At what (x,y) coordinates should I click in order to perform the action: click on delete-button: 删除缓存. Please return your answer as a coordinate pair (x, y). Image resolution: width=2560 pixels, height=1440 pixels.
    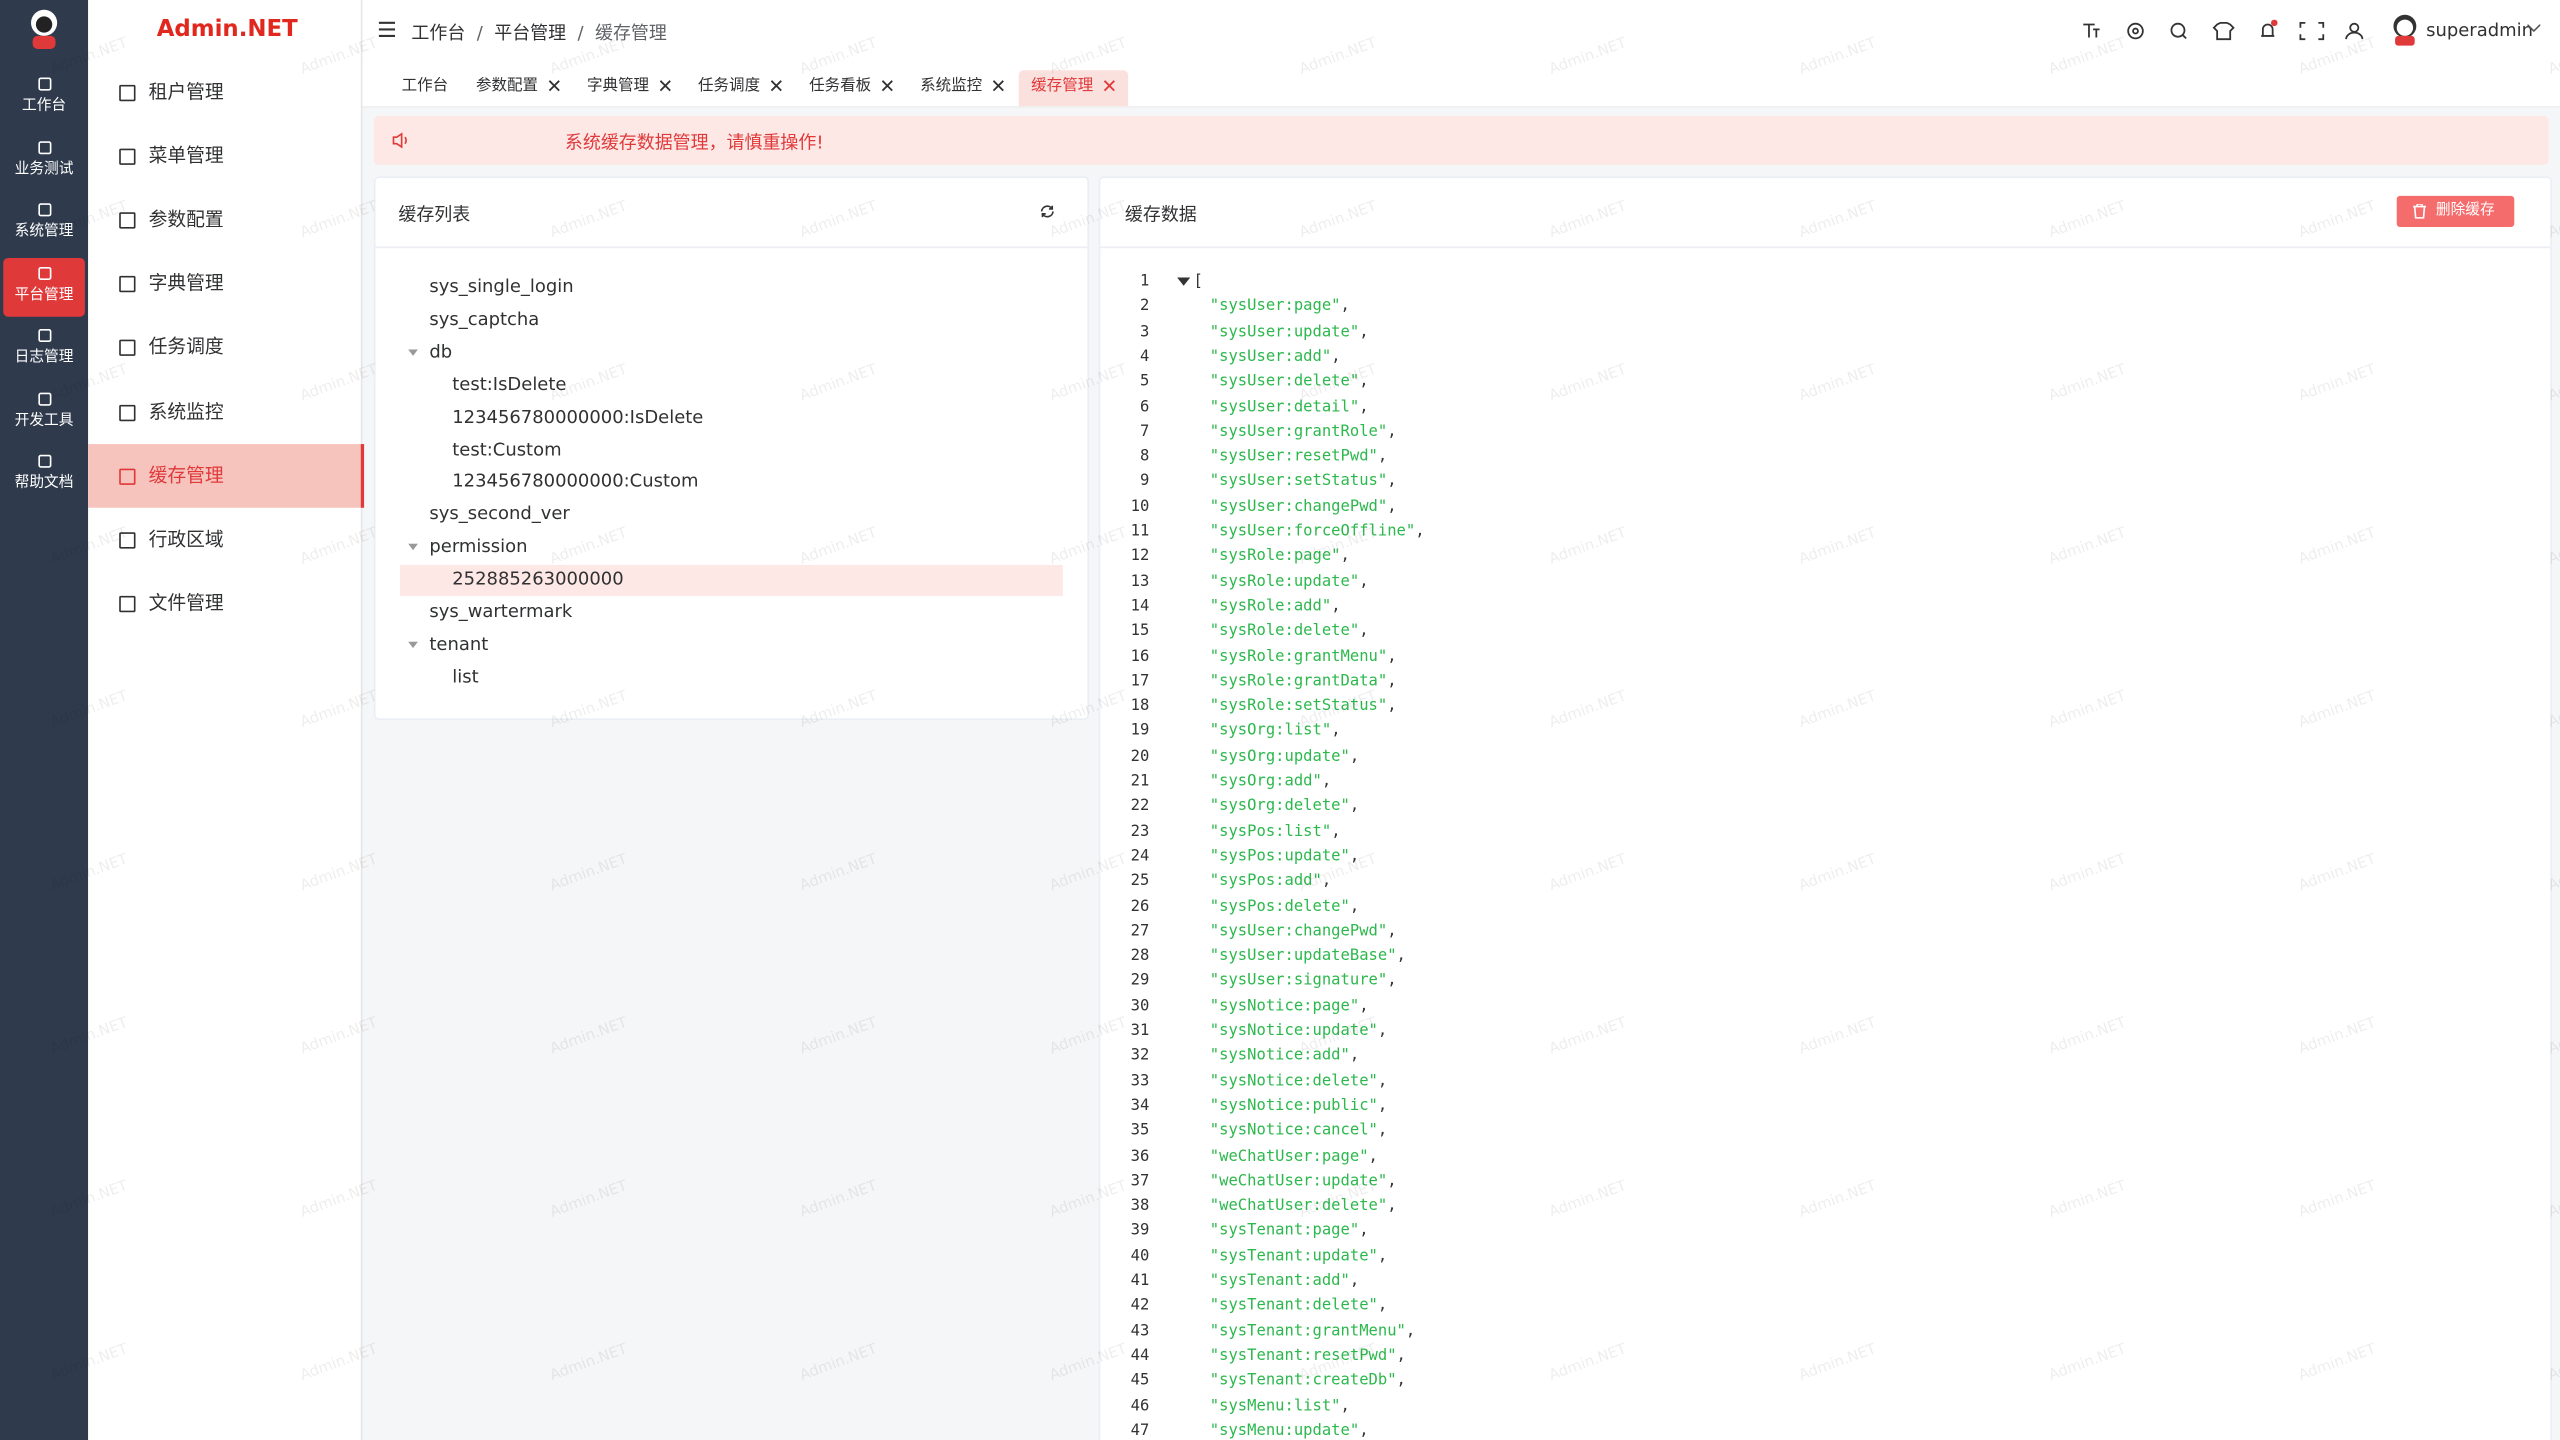
    Looking at the image, I should click on (2455, 211).